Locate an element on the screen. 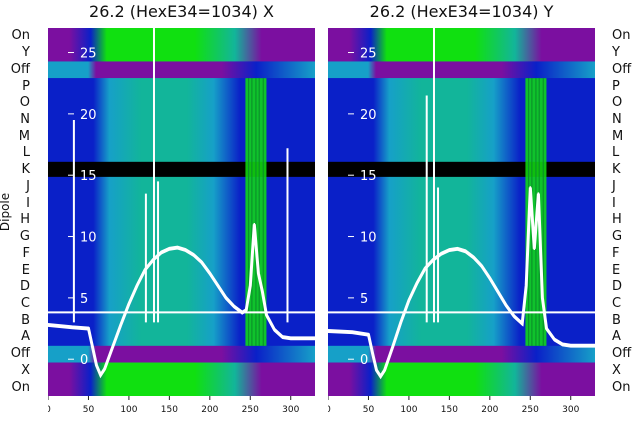 This screenshot has height=440, width=640. chart-title-x: 26.2 (HexE34=1034) X is located at coordinates (181, 11).